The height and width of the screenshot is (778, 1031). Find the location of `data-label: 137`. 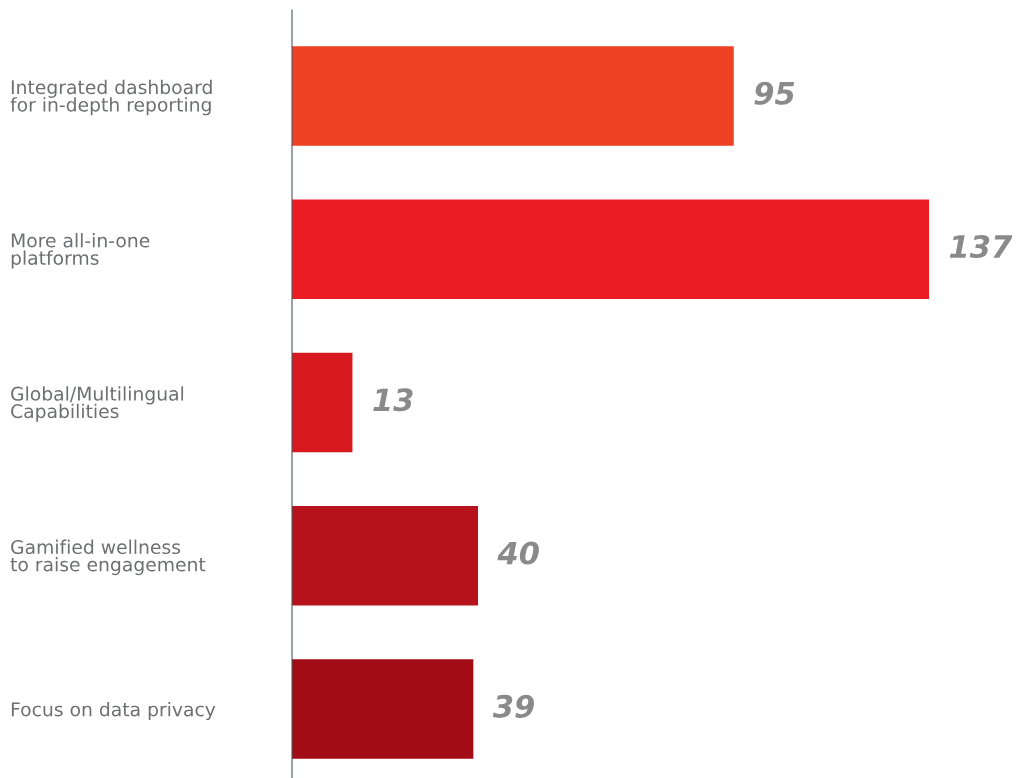

data-label: 137 is located at coordinates (981, 246).